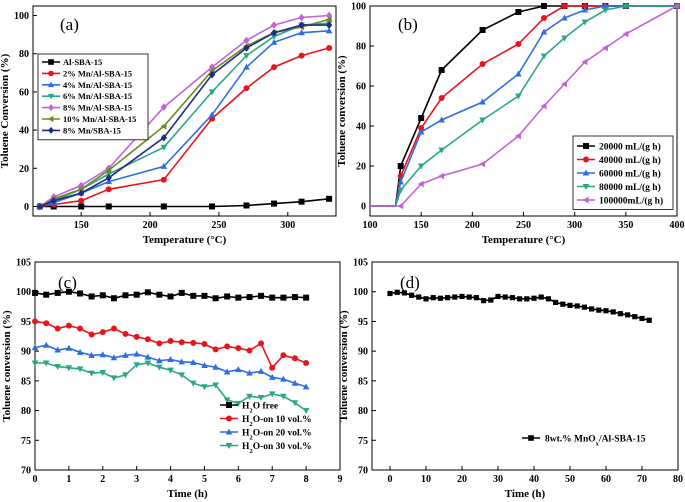 The width and height of the screenshot is (685, 502). I want to click on x-tick-label: 150, so click(81, 225).